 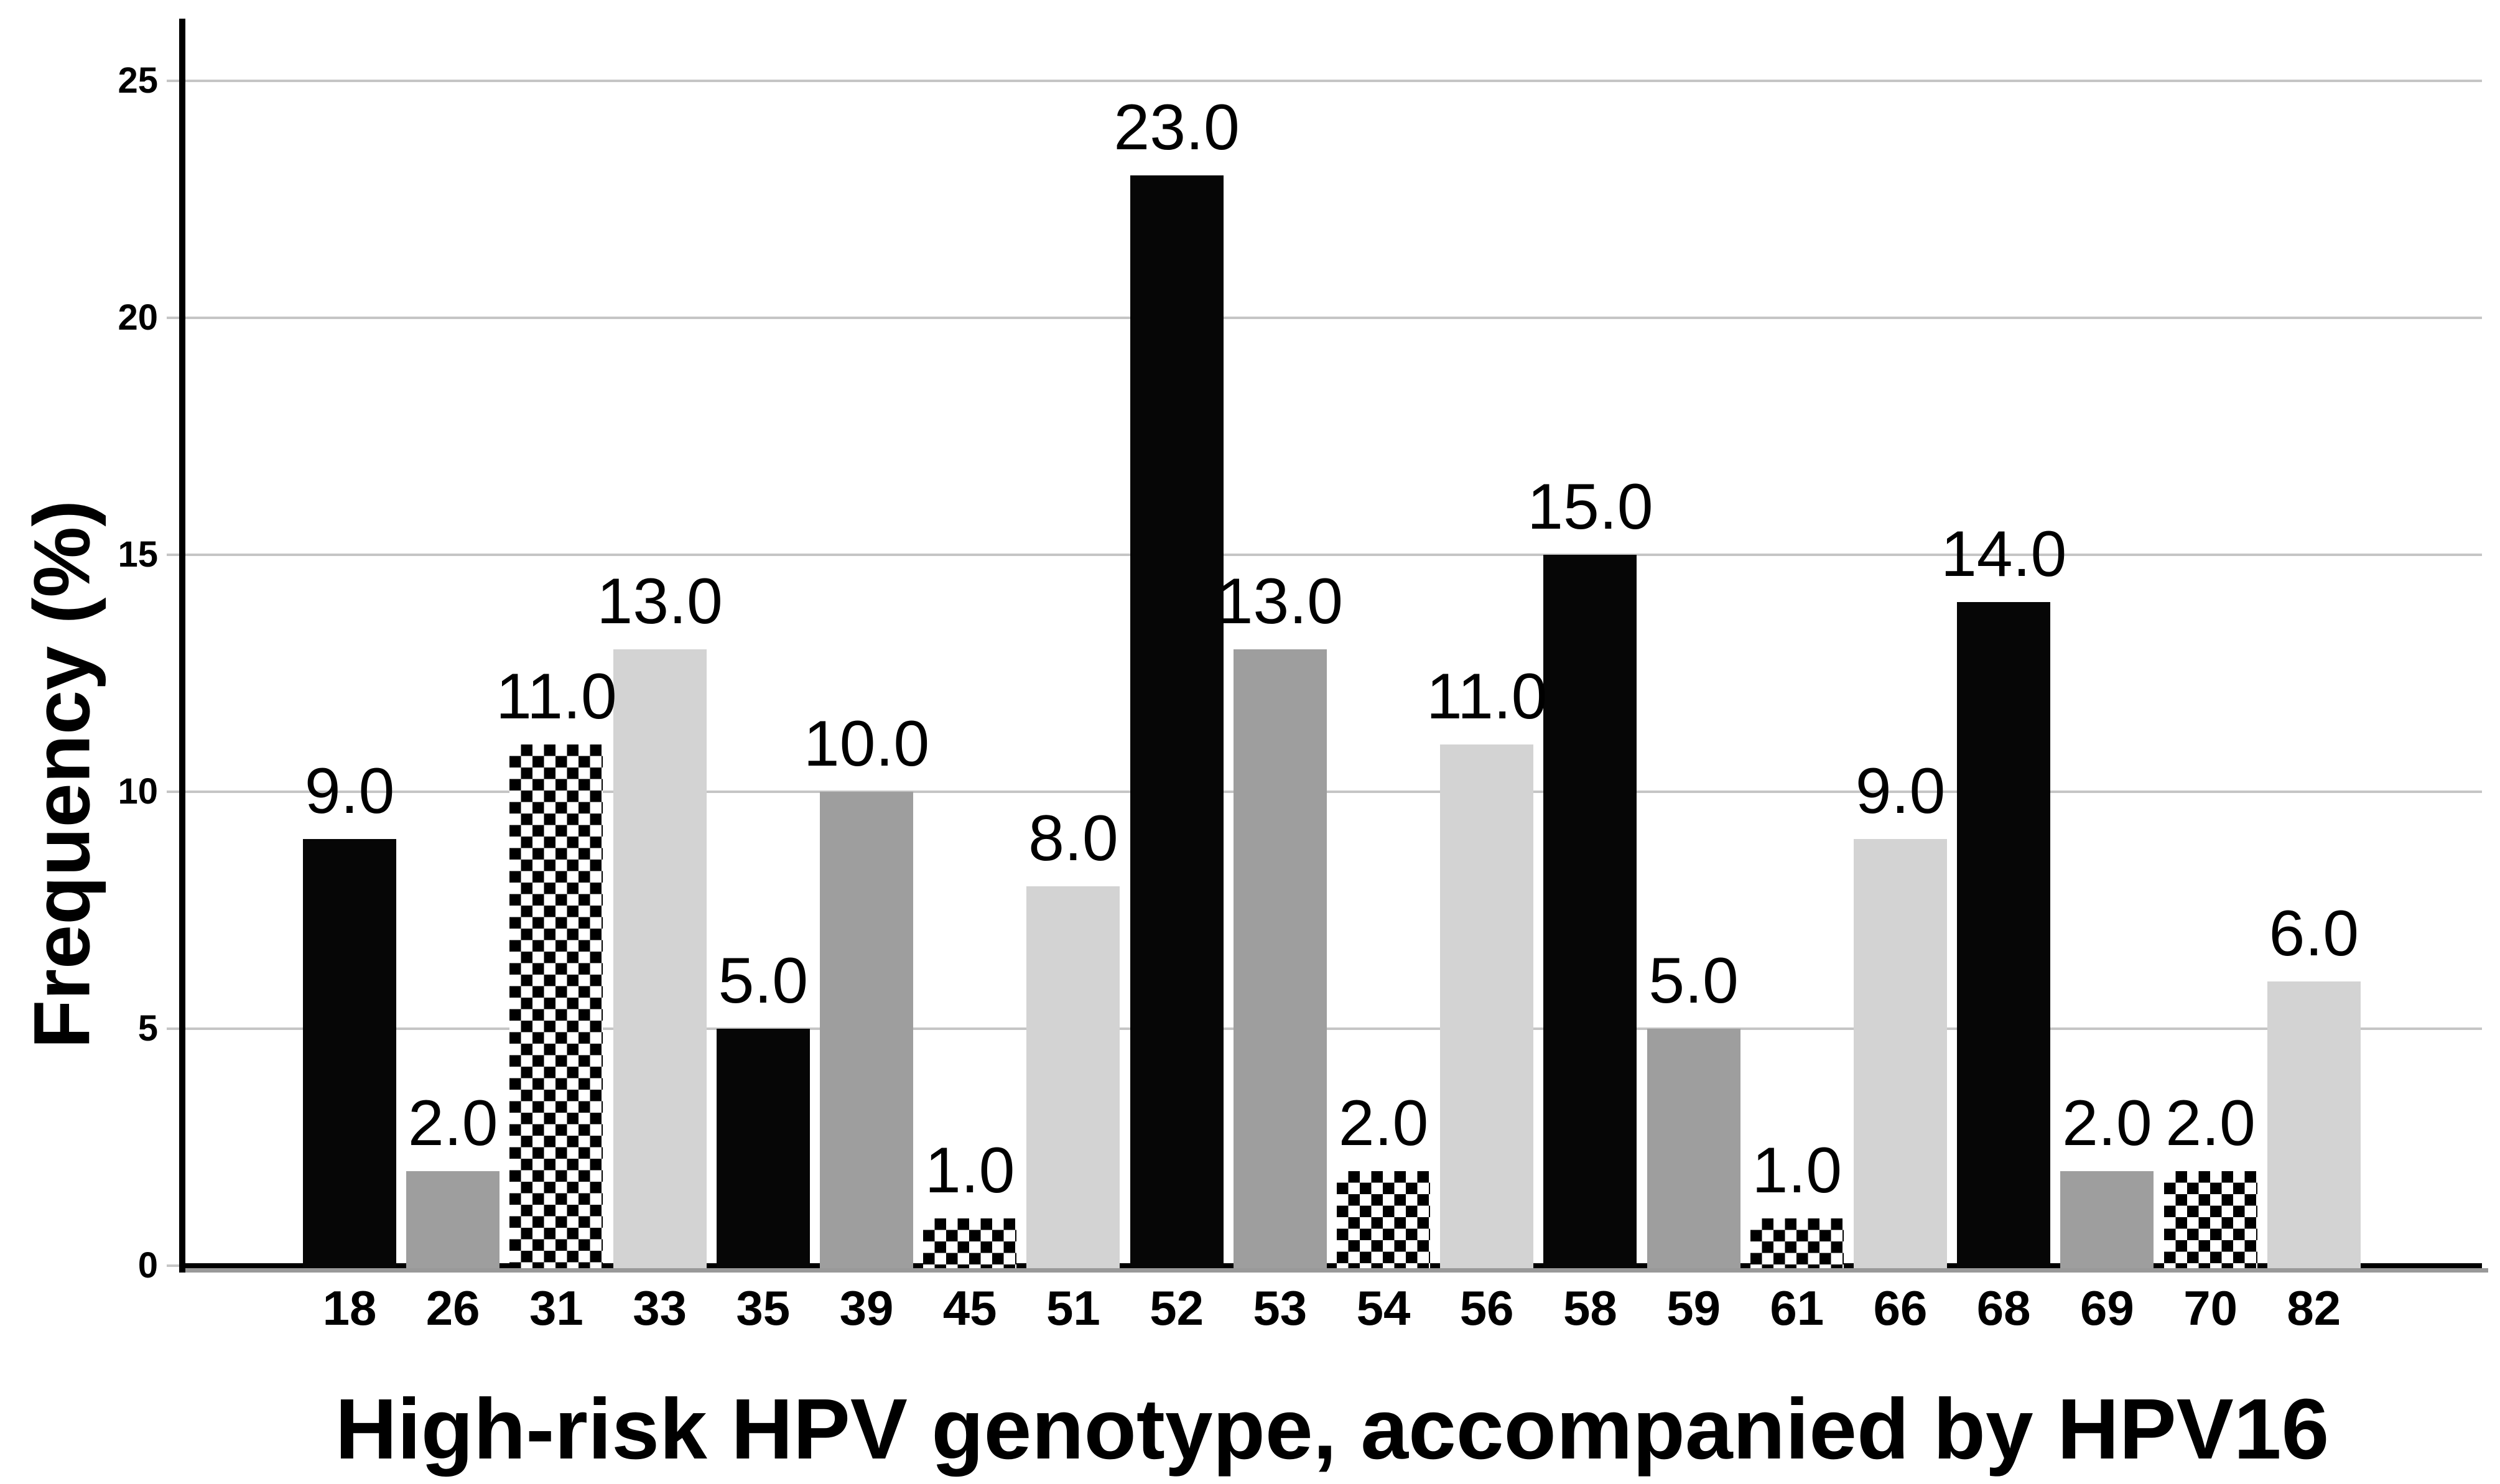 I want to click on x-tick-label-51: 51, so click(x=1073, y=1308).